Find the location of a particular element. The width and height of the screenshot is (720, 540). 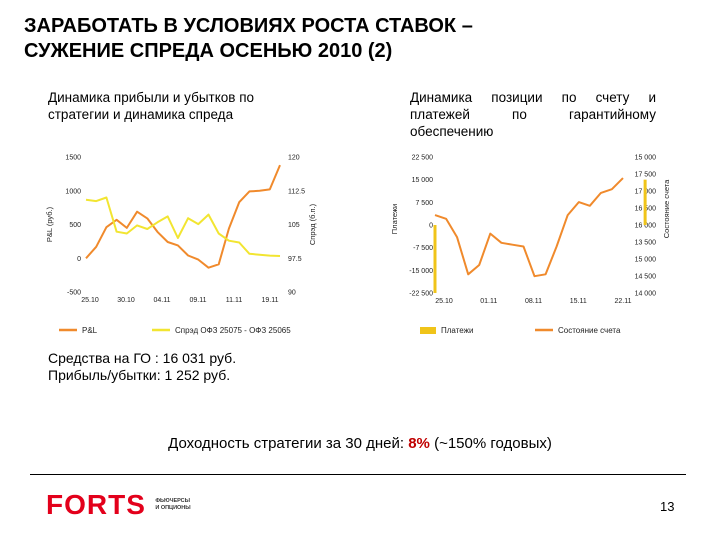

y-right-tick-label: 105 is located at coordinates (294, 225).